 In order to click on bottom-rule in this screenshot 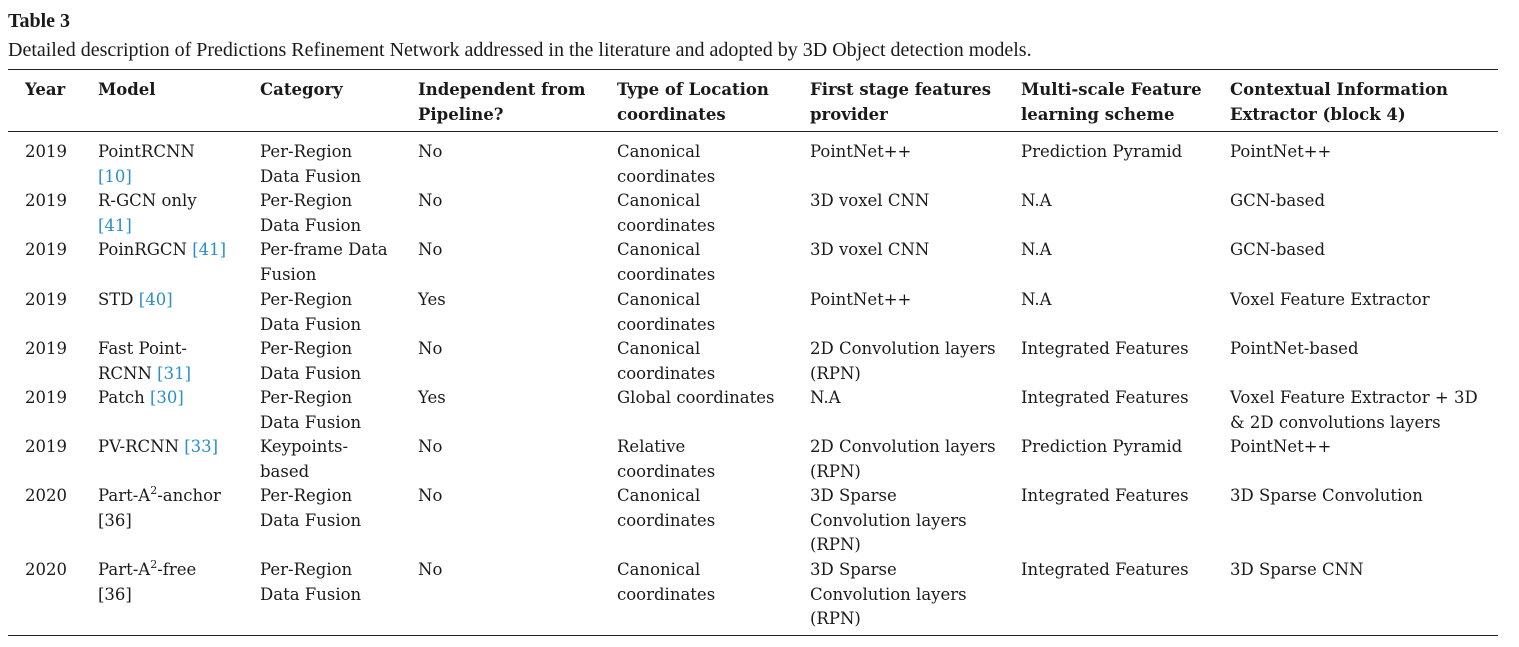, I will do `click(753, 635)`.